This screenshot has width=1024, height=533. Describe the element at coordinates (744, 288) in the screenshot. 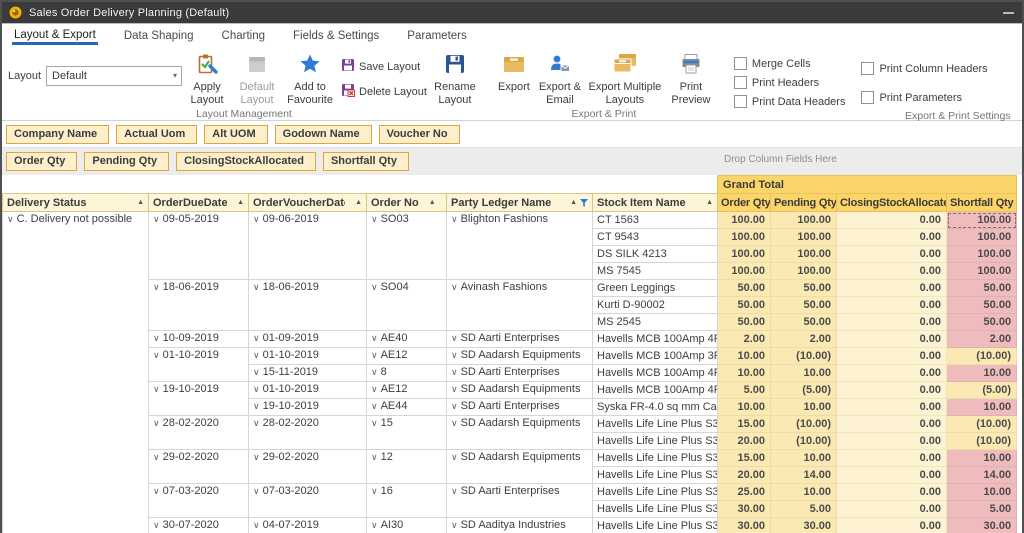

I see `value-cell-order-qty: 50.00` at that location.